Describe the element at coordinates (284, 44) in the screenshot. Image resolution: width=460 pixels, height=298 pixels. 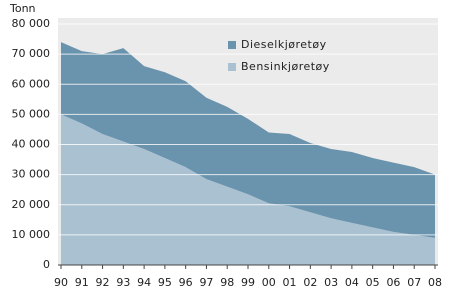
I see `legend-label: Dieselkjøretøy` at that location.